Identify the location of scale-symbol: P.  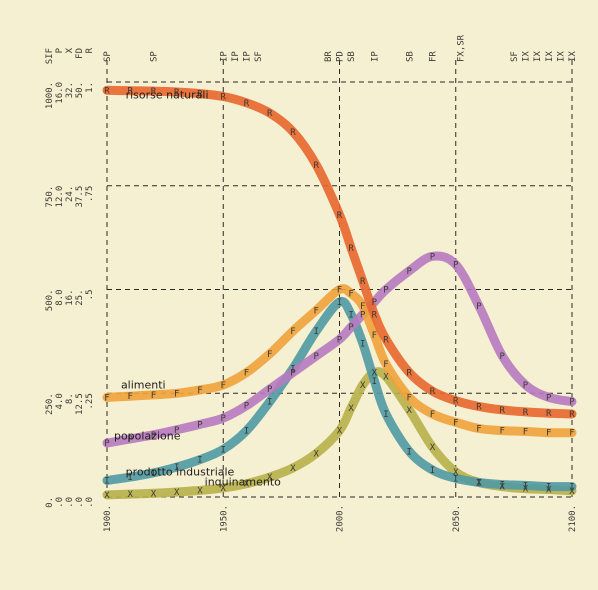
(60, 50).